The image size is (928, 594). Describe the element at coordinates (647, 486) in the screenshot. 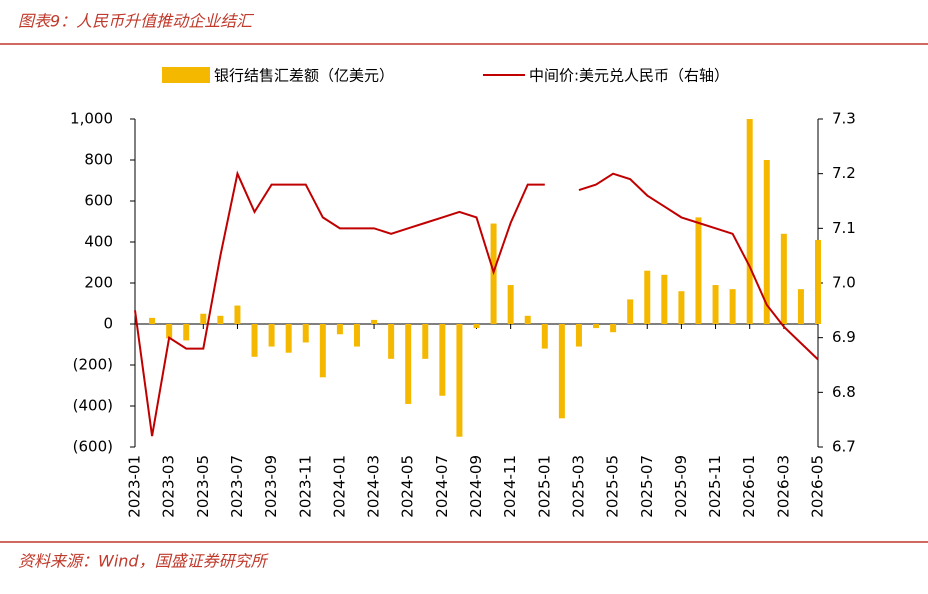

I see `x-tick-label: 2025-07` at that location.